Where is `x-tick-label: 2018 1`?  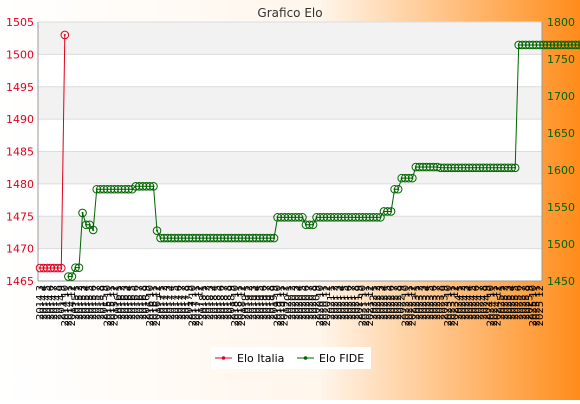
x-tick-label: 2018 1 is located at coordinates (203, 302).